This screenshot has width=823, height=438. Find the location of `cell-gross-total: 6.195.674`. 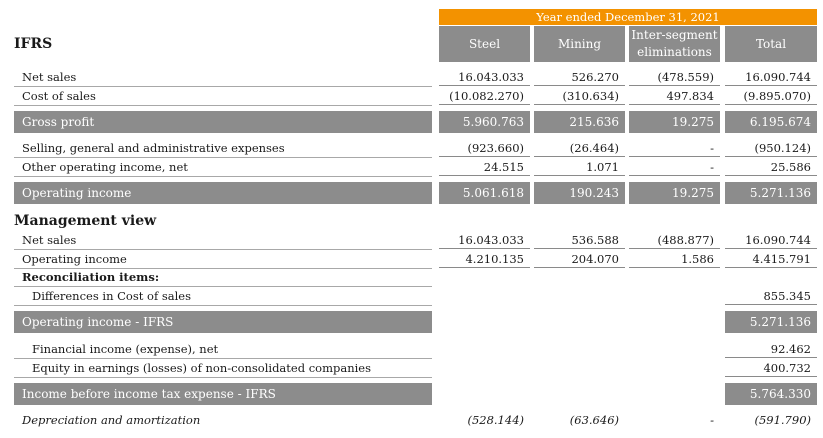

cell-gross-total: 6.195.674 is located at coordinates (771, 122).